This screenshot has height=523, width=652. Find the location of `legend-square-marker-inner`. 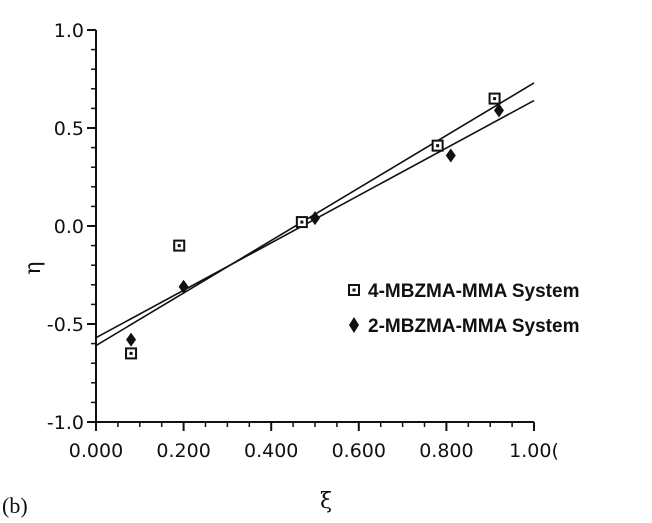

legend-square-marker-inner is located at coordinates (354, 290).